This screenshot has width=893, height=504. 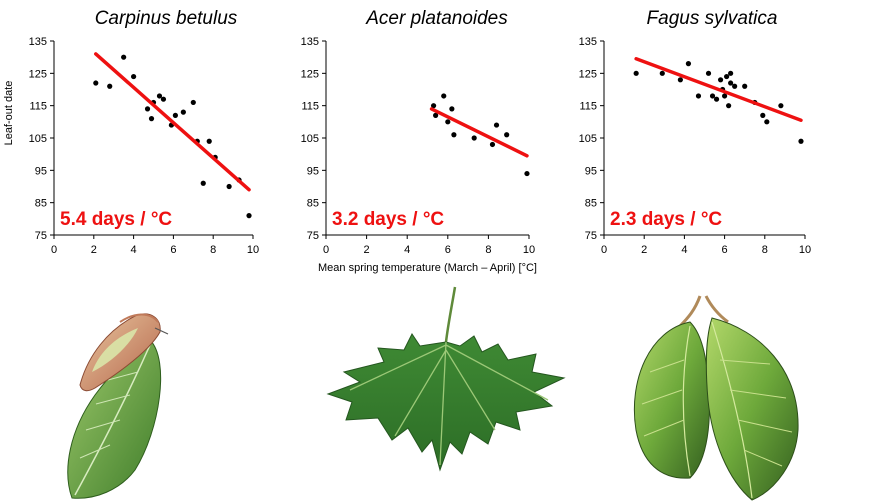 What do you see at coordinates (9, 113) in the screenshot?
I see `y-axis-label: Leaf-out date` at bounding box center [9, 113].